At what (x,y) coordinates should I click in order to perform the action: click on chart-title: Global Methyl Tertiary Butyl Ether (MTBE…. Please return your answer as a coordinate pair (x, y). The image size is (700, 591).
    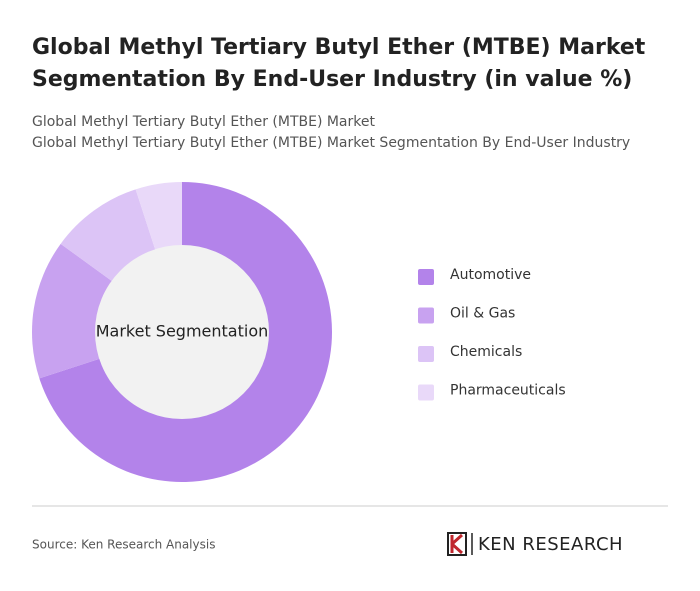
    Looking at the image, I should click on (339, 47).